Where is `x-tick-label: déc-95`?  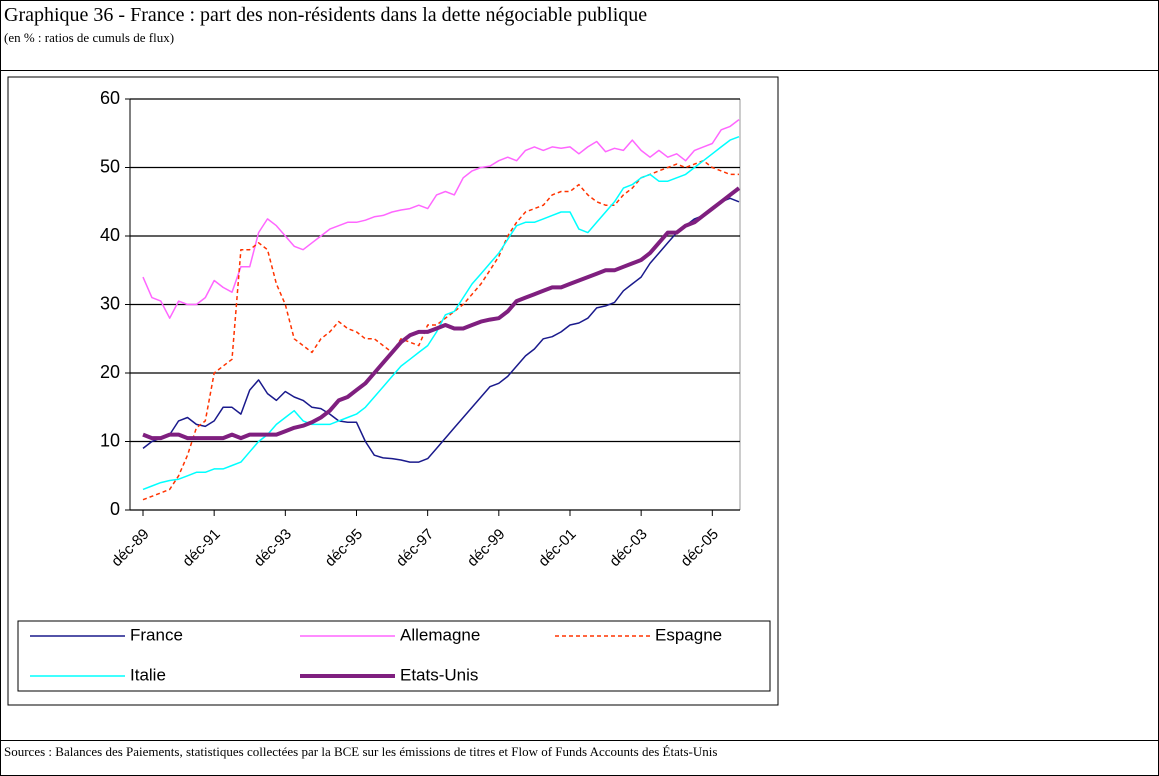
x-tick-label: déc-95 is located at coordinates (344, 548).